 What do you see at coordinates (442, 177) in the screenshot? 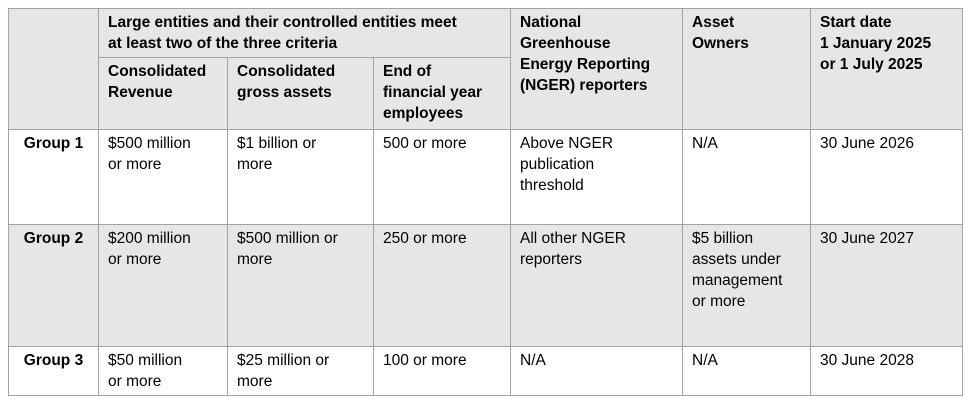
I see `cell-employees: 500 or more` at bounding box center [442, 177].